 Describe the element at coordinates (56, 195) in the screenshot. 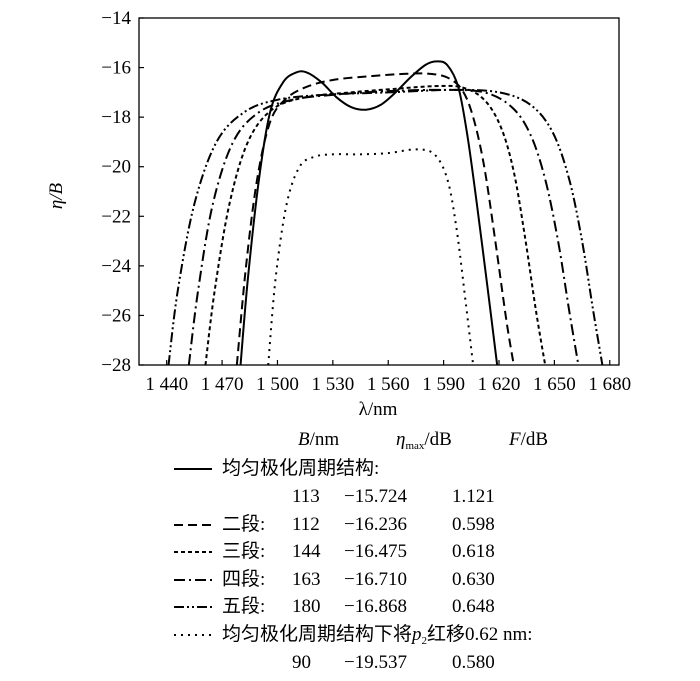

I see `y-axis-label: η/B` at that location.